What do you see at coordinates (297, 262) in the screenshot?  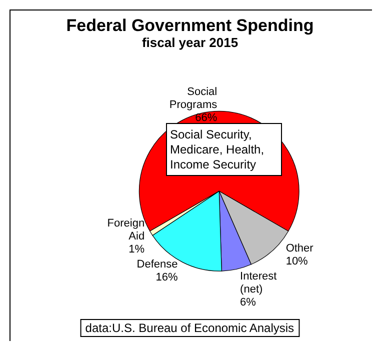 I see `data-label: 10%` at bounding box center [297, 262].